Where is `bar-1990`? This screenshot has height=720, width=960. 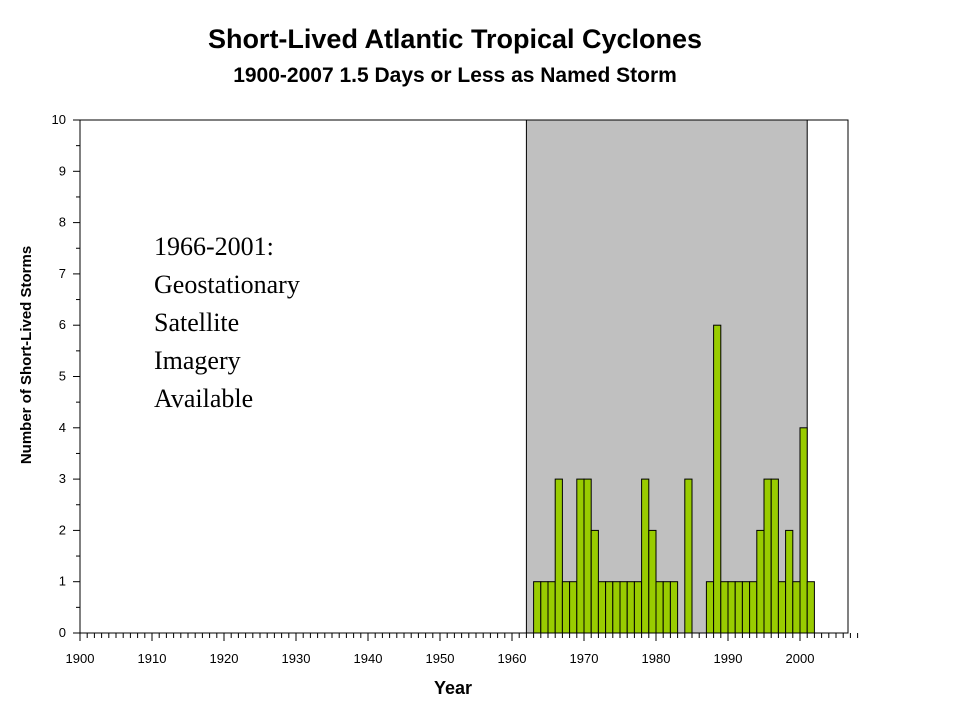
bar-1990 is located at coordinates (731, 607).